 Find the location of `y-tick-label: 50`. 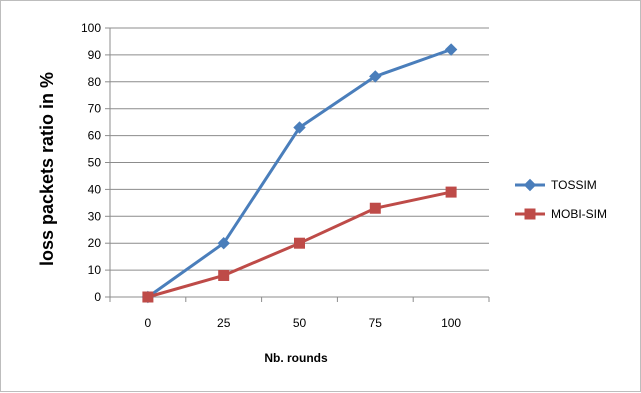

y-tick-label: 50 is located at coordinates (95, 163).